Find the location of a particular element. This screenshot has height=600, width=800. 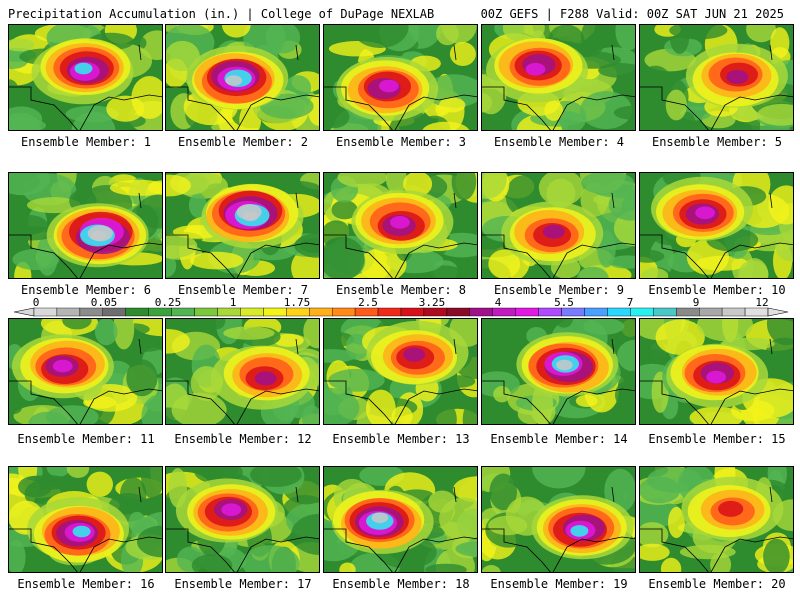

member-label: Ensemble Member: 15 is located at coordinates (717, 439).